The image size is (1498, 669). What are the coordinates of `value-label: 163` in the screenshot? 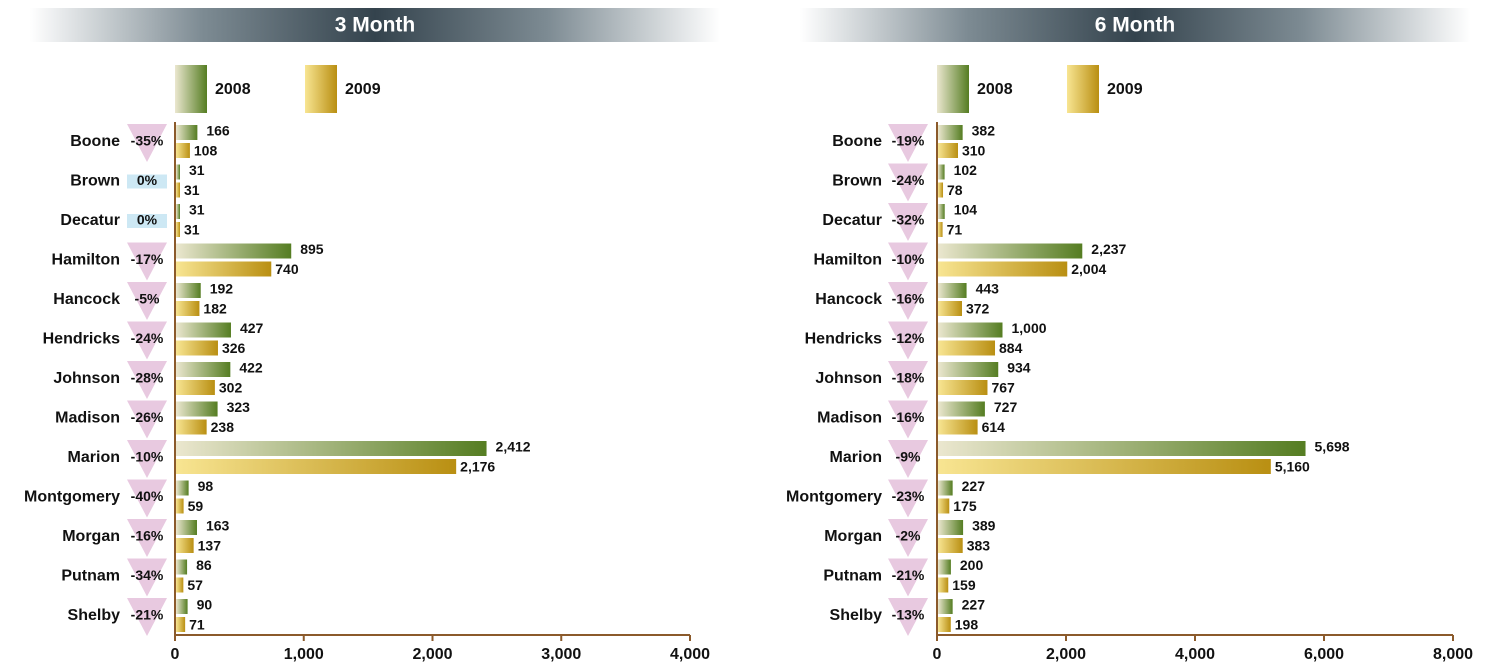 It's located at (218, 526).